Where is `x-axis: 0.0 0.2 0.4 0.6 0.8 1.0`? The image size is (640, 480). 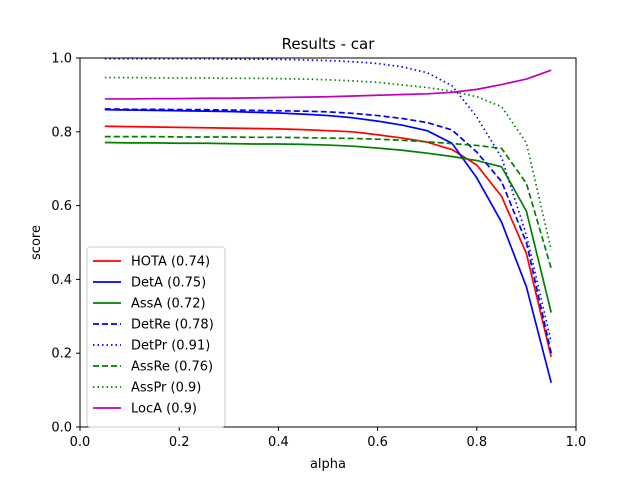 x-axis: 0.0 0.2 0.4 0.6 0.8 1.0 is located at coordinates (328, 438).